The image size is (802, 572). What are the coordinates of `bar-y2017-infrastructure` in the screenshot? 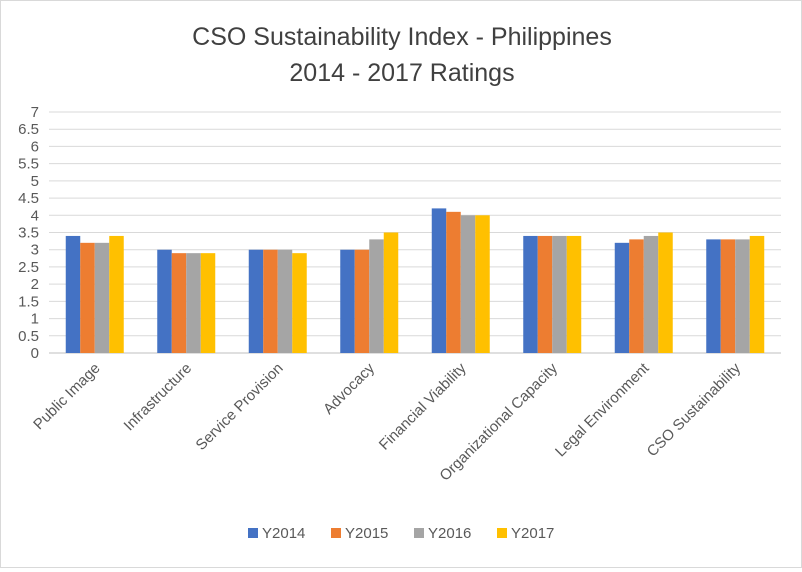 It's located at (208, 303).